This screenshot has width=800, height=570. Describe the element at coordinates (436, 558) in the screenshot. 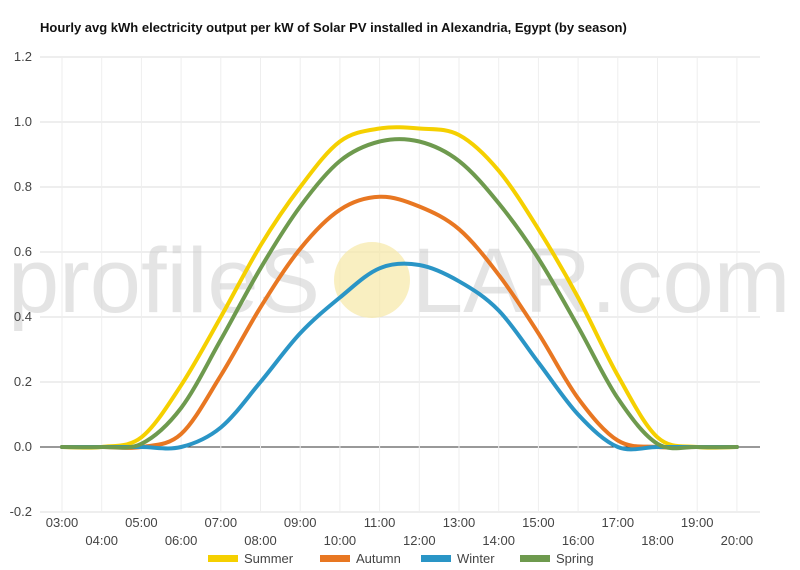

I see `legend-swatch-winter` at that location.